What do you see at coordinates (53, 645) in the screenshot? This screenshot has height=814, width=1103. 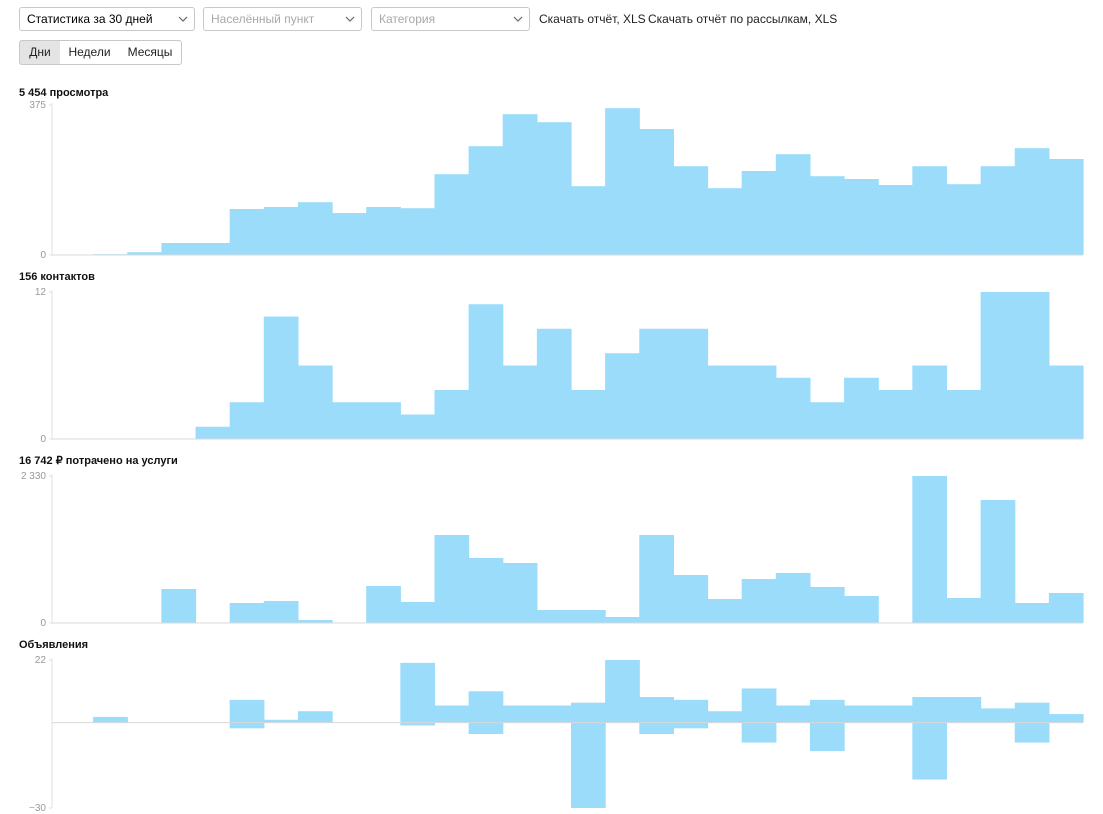 I see `chart-title: Объявления` at bounding box center [53, 645].